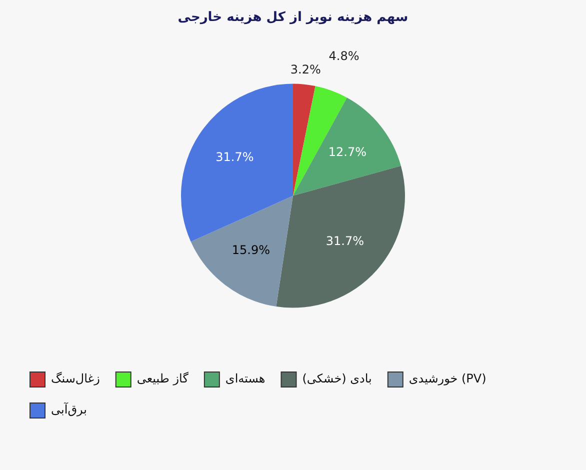 The image size is (586, 470). What do you see at coordinates (337, 379) in the screenshot?
I see `legend-label: بادی (خشکی)` at bounding box center [337, 379].